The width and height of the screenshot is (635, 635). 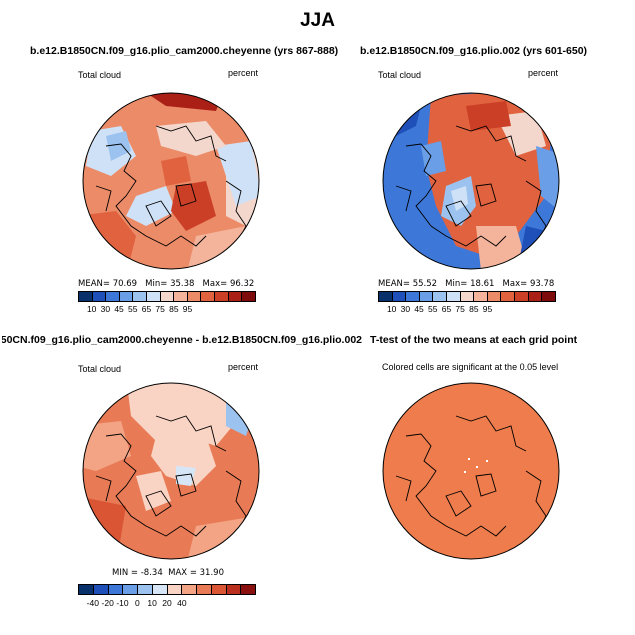 I want to click on panel-2-min-label: Min=, so click(x=456, y=284).